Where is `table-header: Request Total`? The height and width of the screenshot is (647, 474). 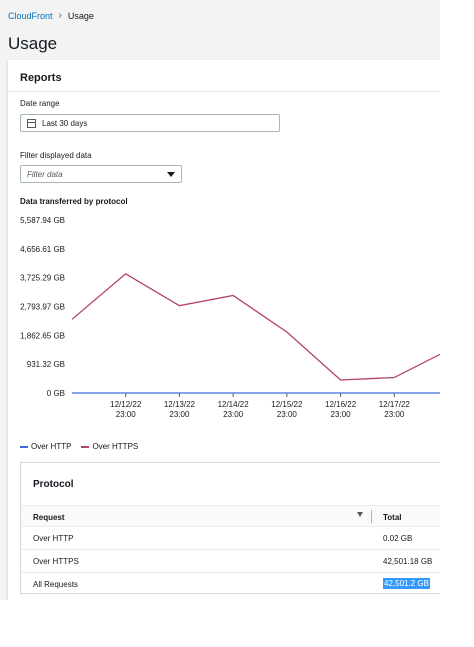 table-header: Request Total is located at coordinates (230, 516).